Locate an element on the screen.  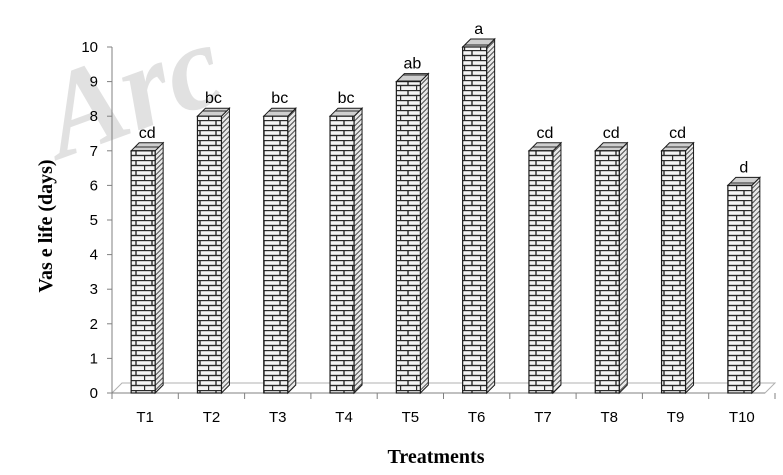
x-tick-label: T2 is located at coordinates (212, 417).